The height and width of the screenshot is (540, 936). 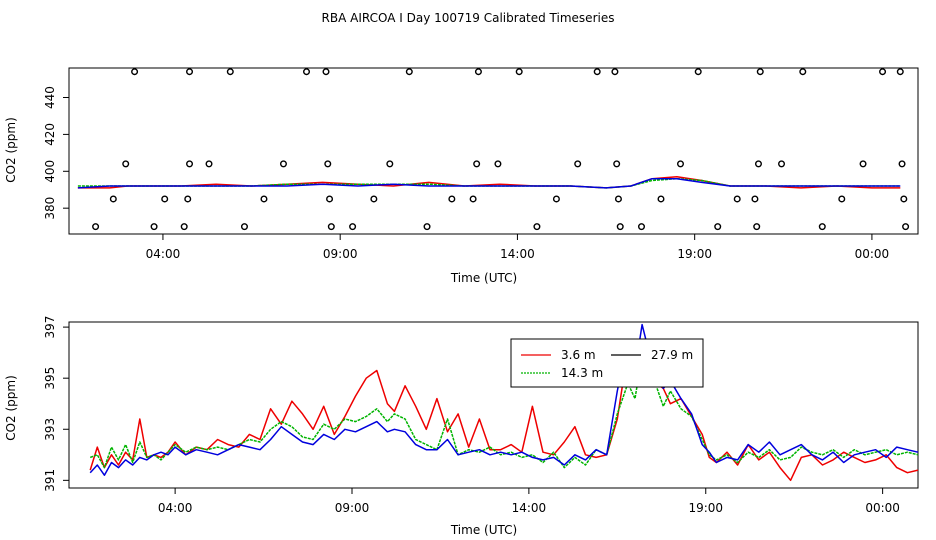 I want to click on top-y-tick-label: 420, so click(x=50, y=134).